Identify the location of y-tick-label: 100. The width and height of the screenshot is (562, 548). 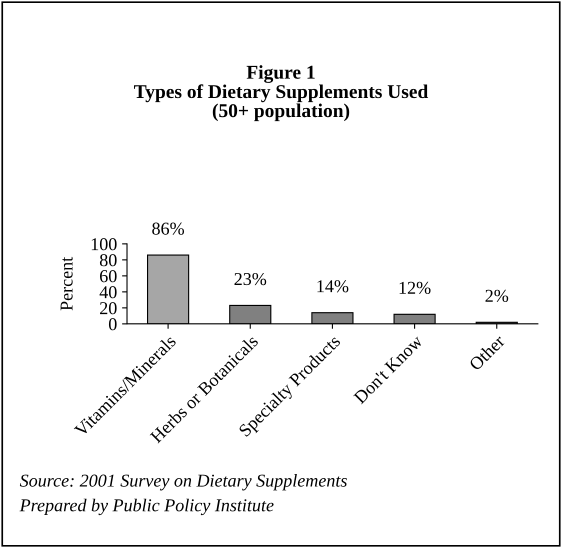
(104, 244).